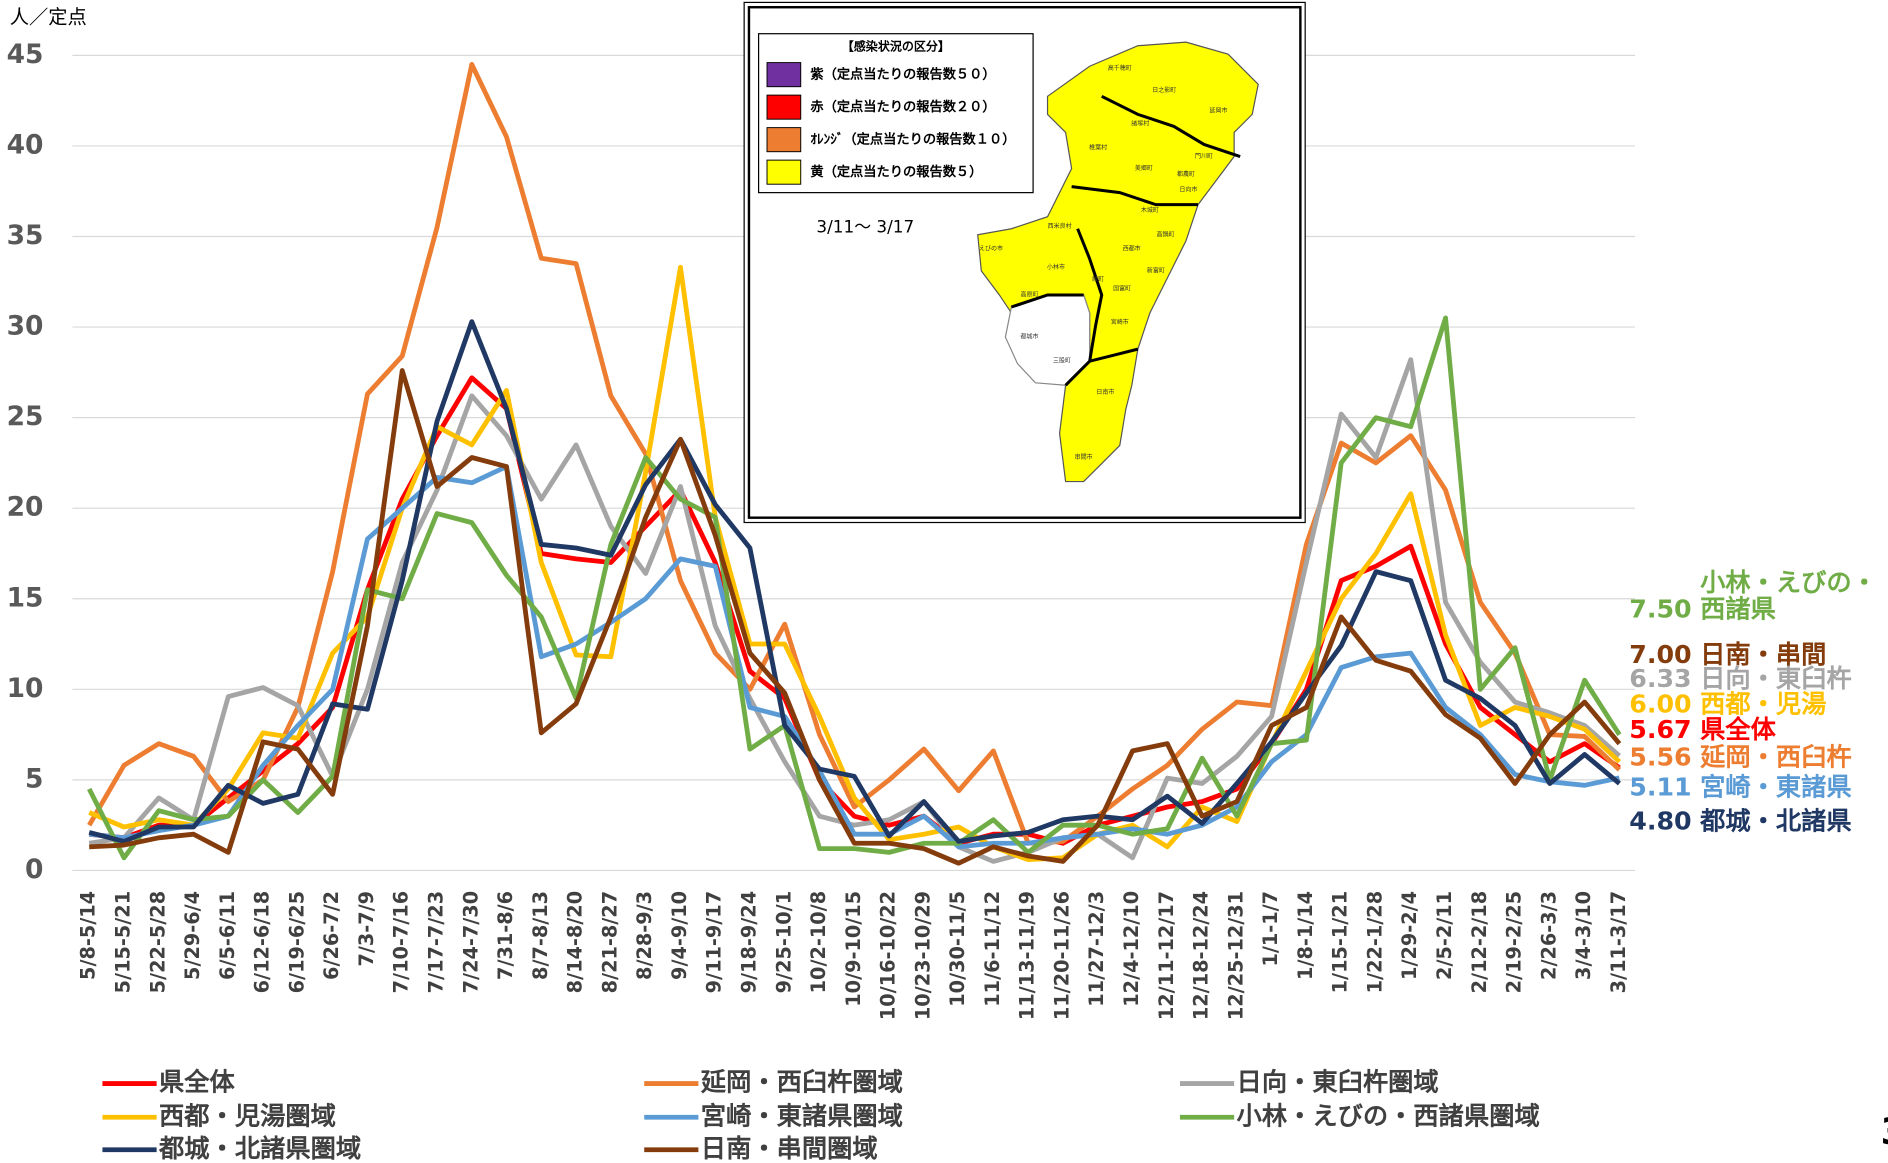  What do you see at coordinates (902, 106) in the screenshot?
I see `map-legend-label: 赤（定点当たりの報告数２０）` at bounding box center [902, 106].